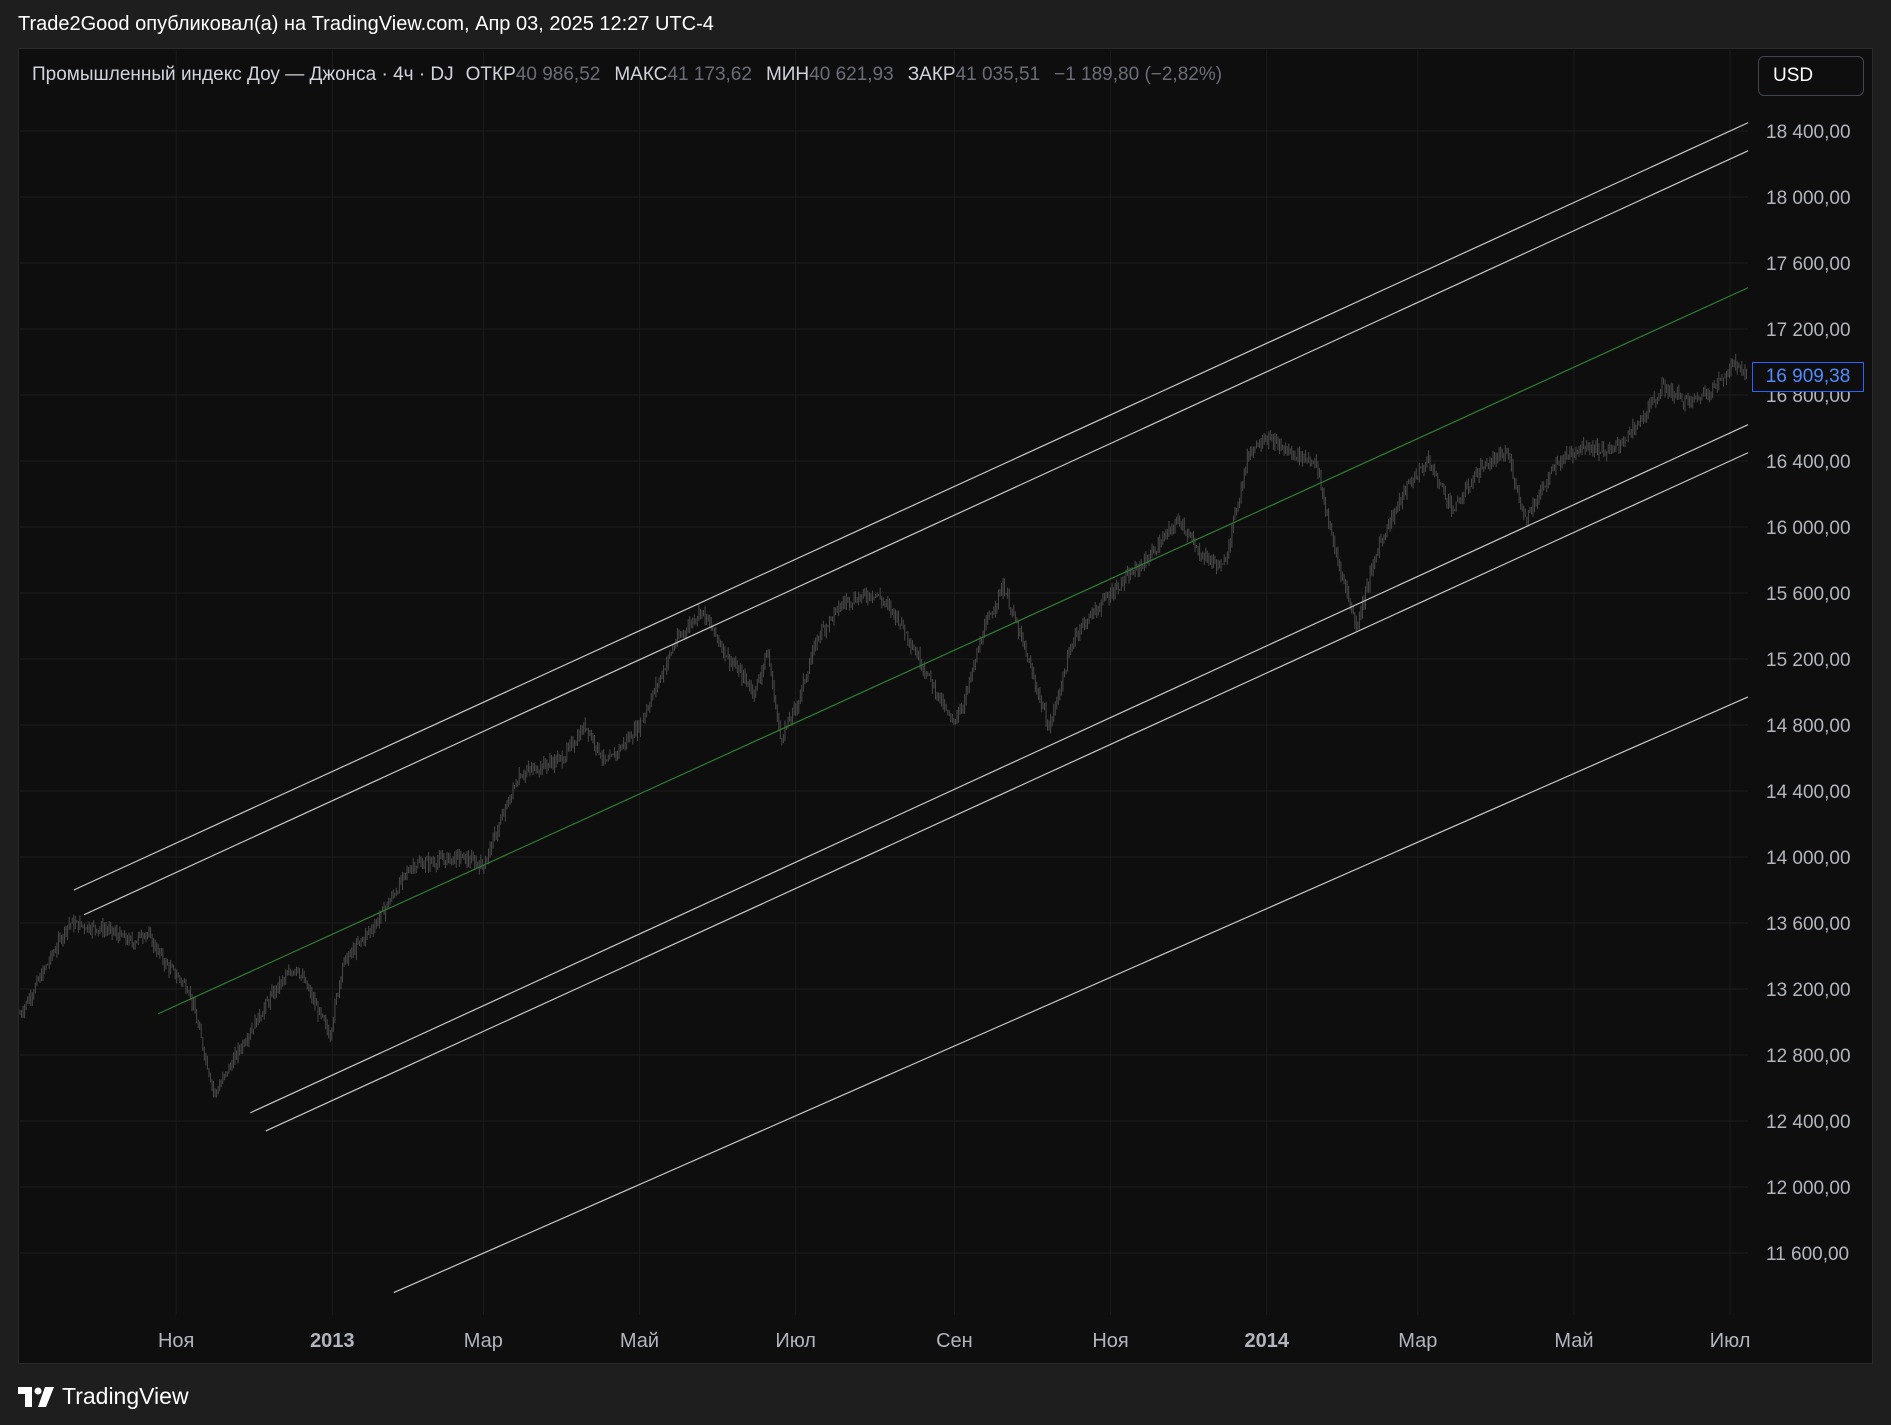 Image resolution: width=1891 pixels, height=1425 pixels. What do you see at coordinates (931, 74) in the screenshot?
I see `close-label: ЗАКР` at bounding box center [931, 74].